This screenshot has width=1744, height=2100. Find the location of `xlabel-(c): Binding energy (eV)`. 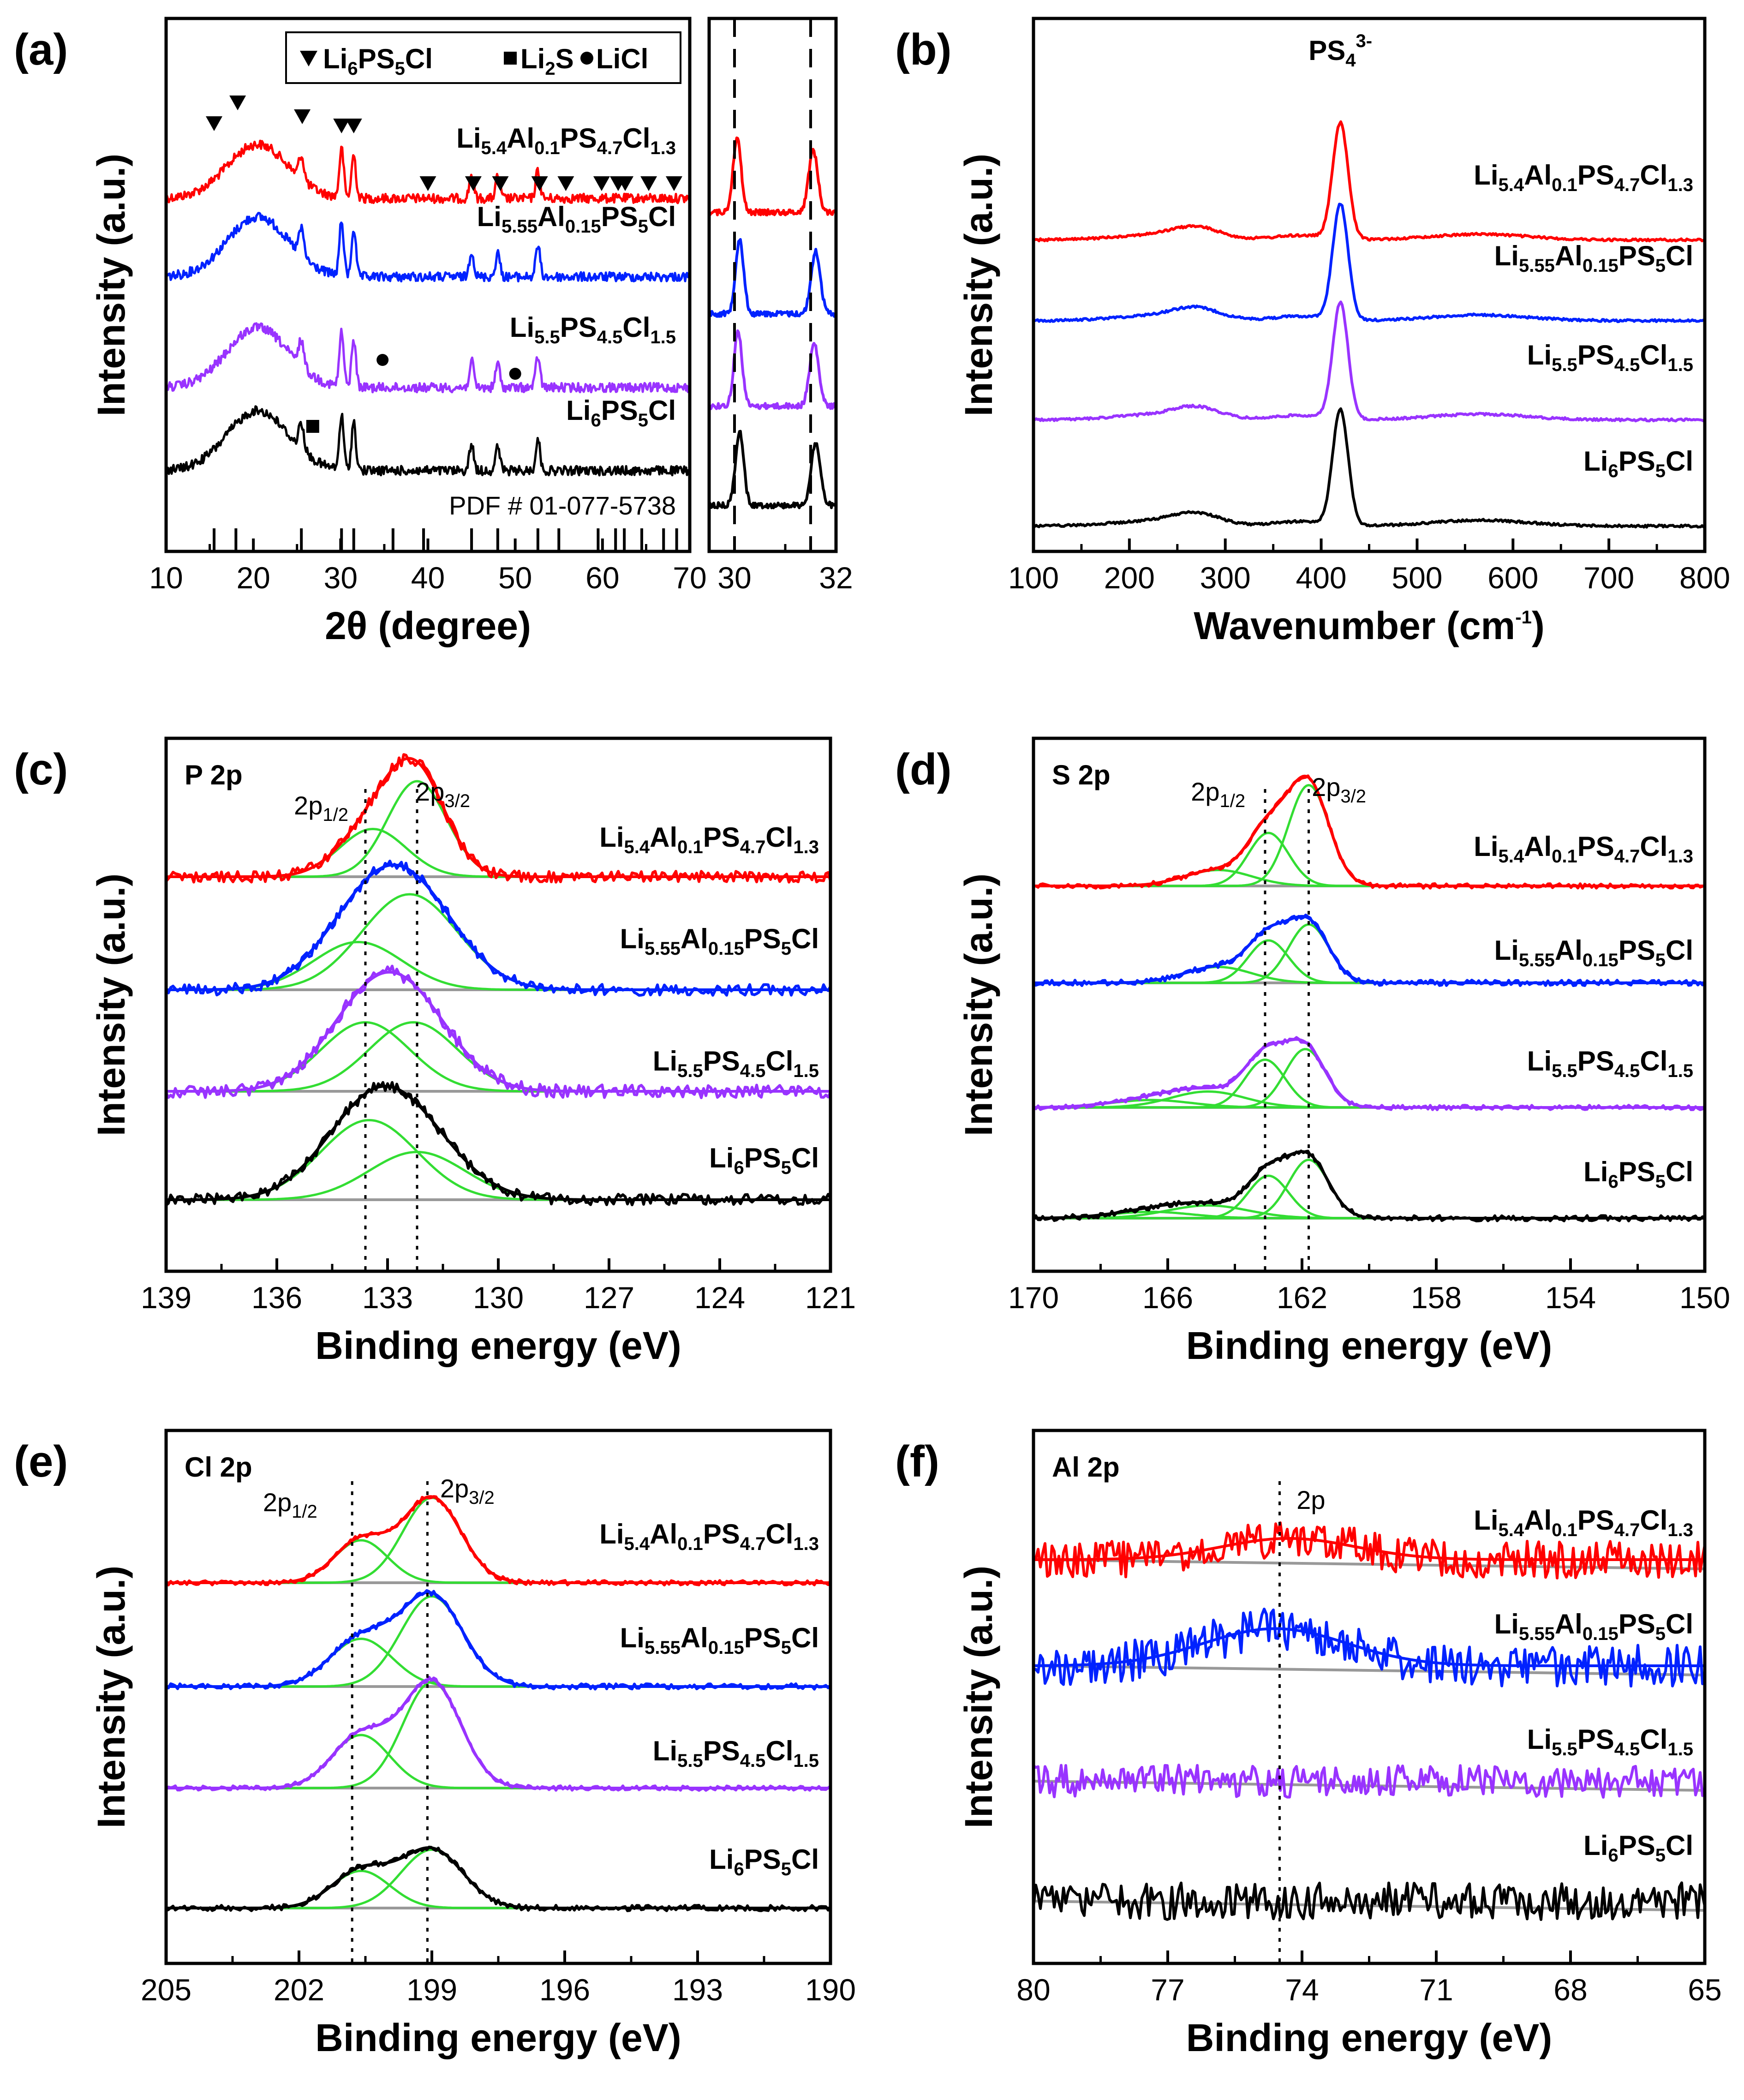

xlabel-(c): Binding energy (eV) is located at coordinates (498, 1345).